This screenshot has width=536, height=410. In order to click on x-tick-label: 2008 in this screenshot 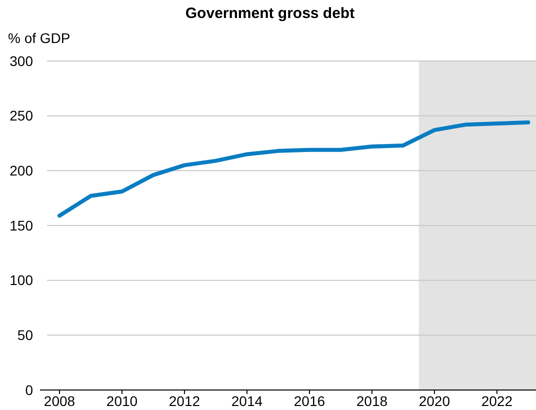, I will do `click(60, 401)`.